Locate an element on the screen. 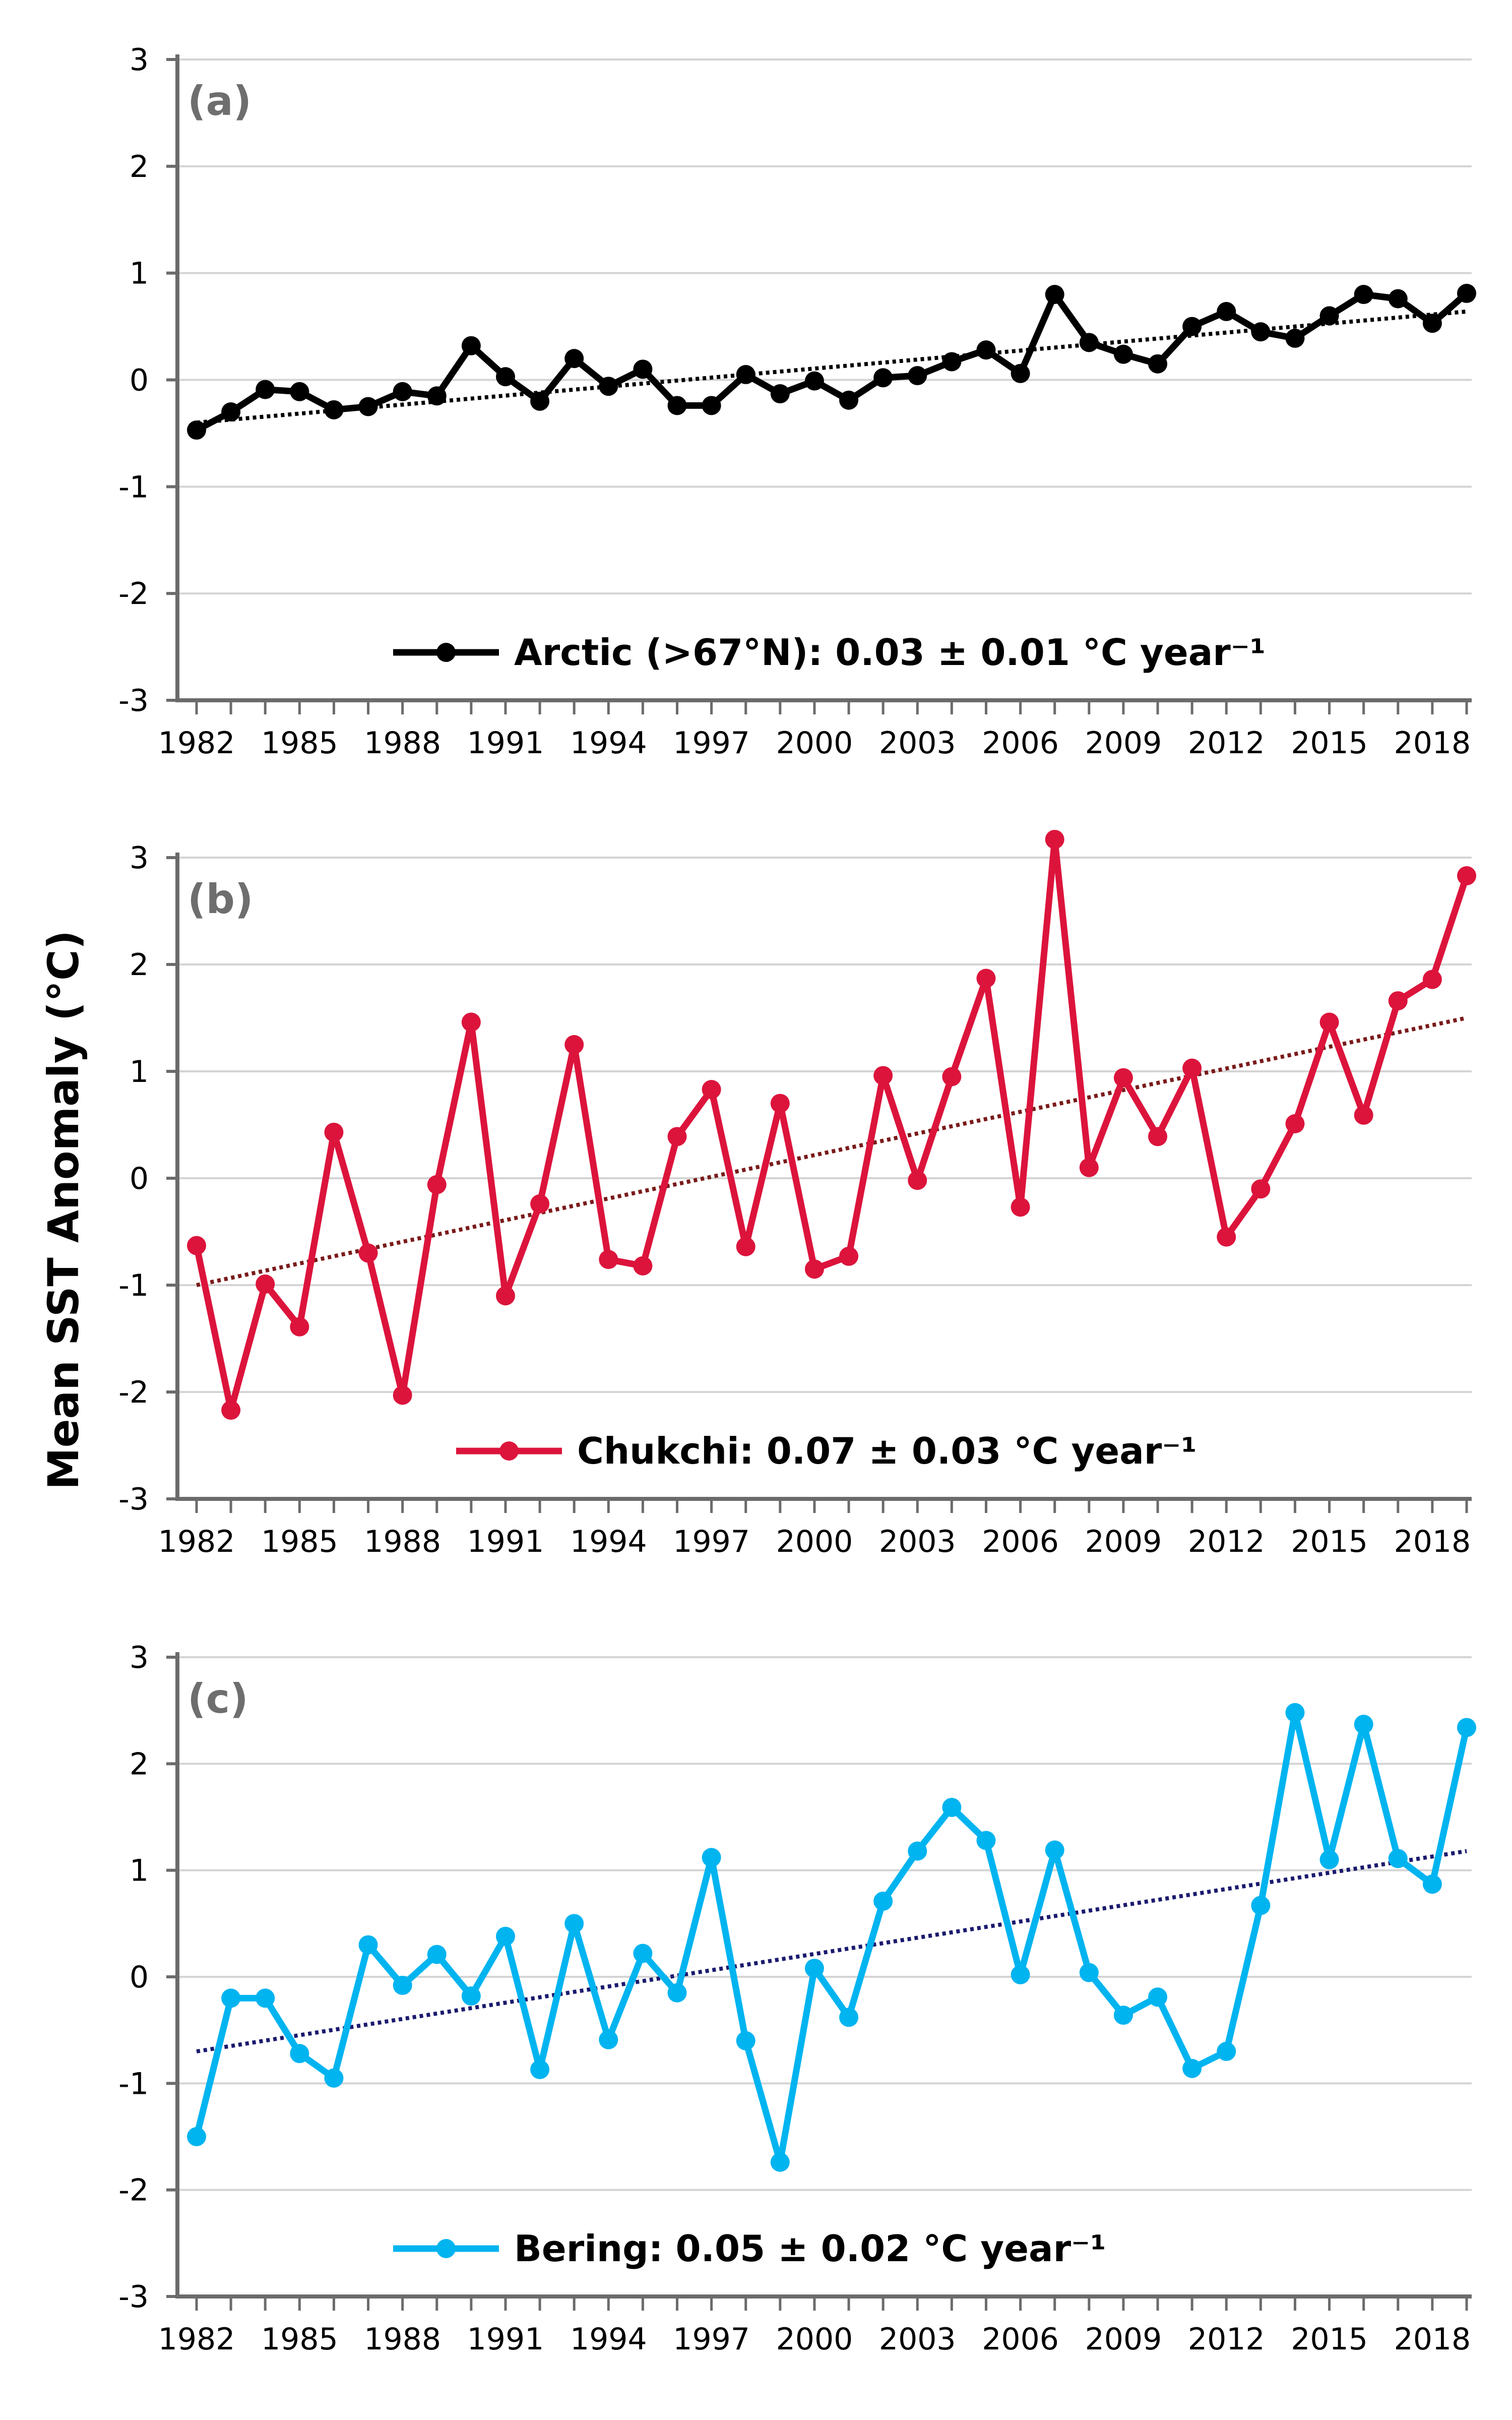 The image size is (1512, 2420). panel-tag: (c) is located at coordinates (217, 1698).